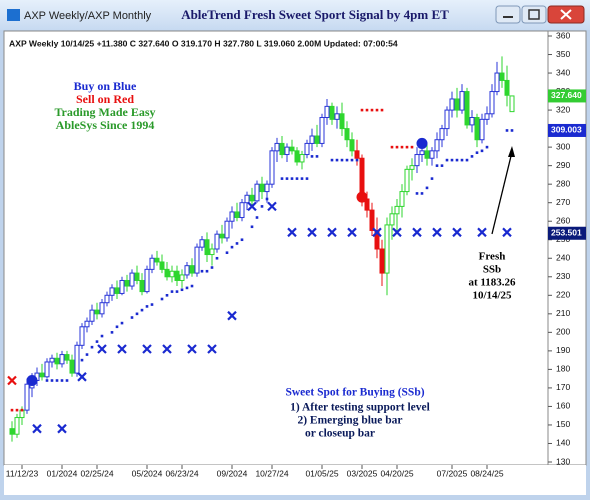 This screenshot has width=590, height=500. Describe the element at coordinates (354, 393) in the screenshot. I see `annotation: Sweet Spot for Buying (SSb)` at that location.